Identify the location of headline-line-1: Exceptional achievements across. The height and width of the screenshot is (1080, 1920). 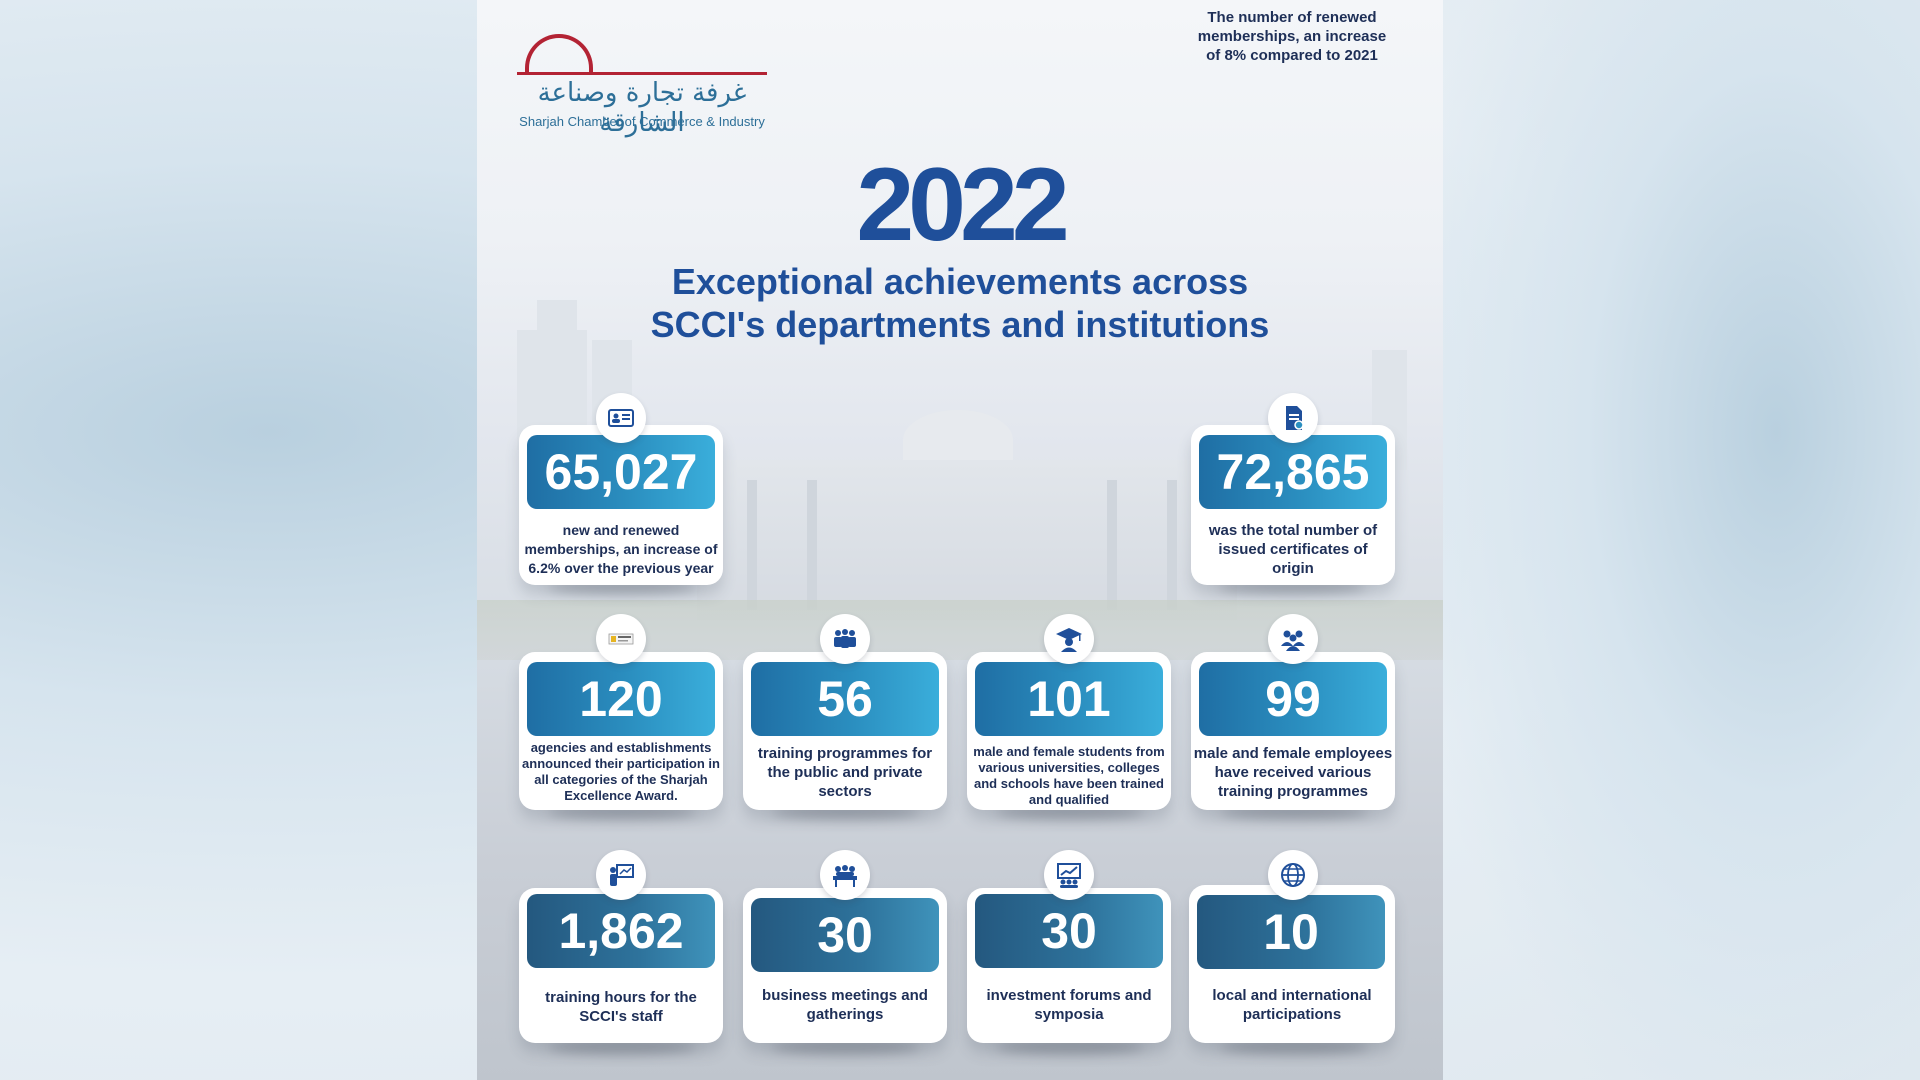
(960, 281).